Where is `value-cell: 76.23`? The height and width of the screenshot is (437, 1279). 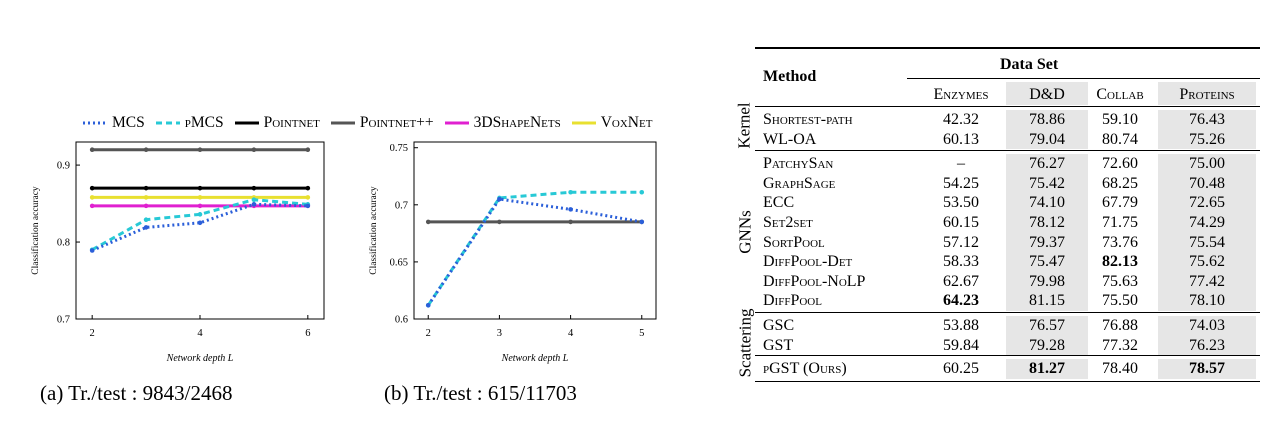 value-cell: 76.23 is located at coordinates (1207, 345).